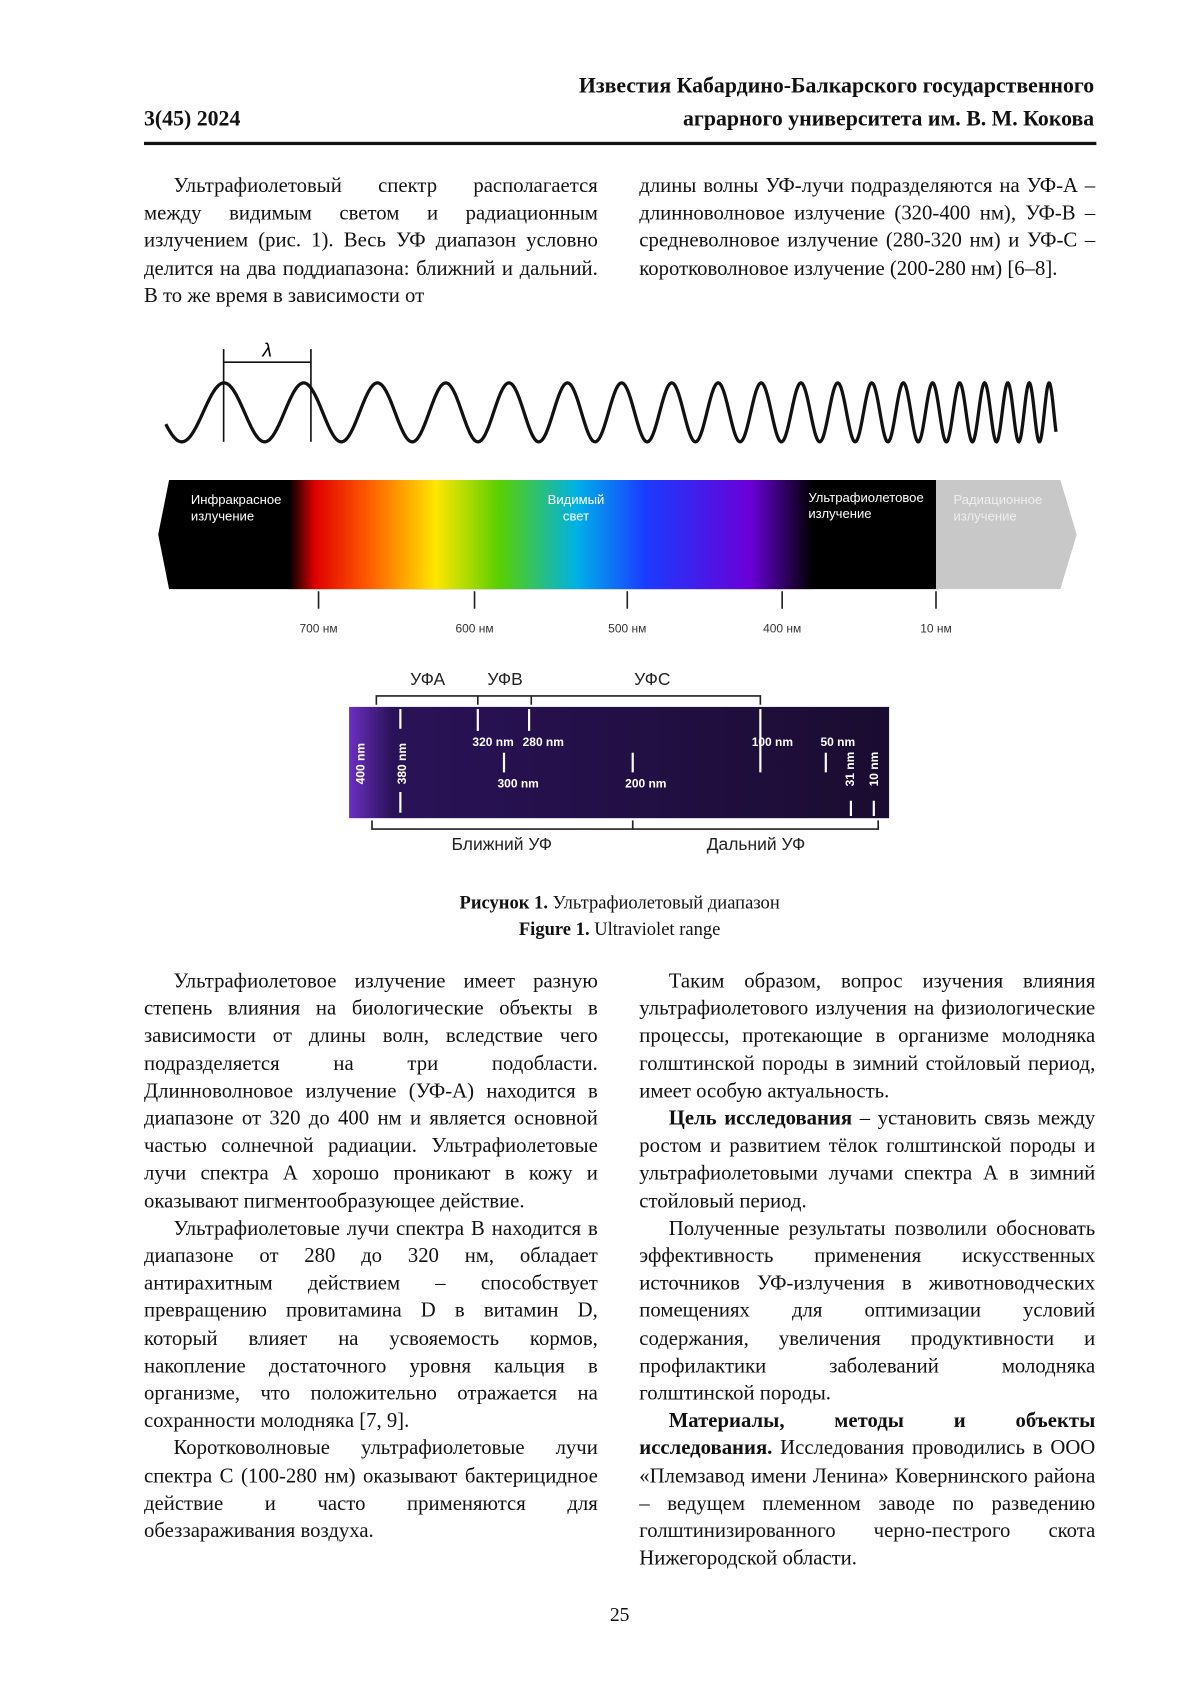  I want to click on wavelength-label: 320 nm, so click(492, 742).